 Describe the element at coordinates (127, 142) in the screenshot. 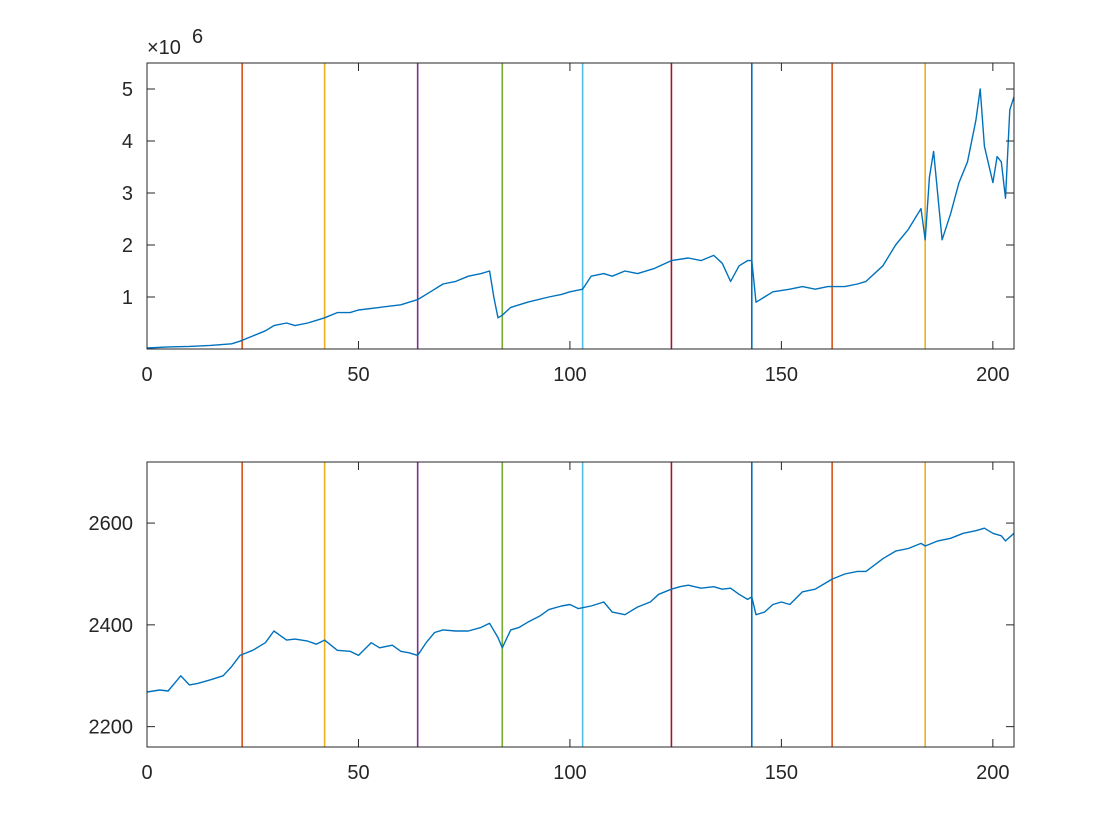

I see `y-tick-label: 4` at that location.